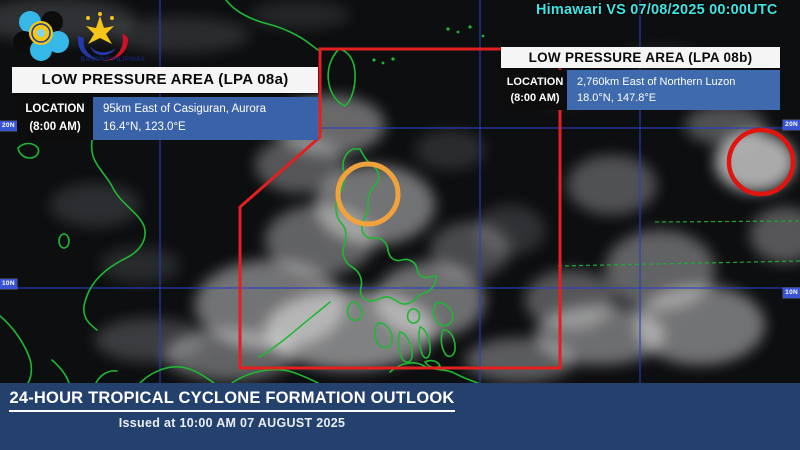 The height and width of the screenshot is (450, 800). I want to click on lpa-08b-title: LOW PRESSURE AREA (LPA 08b), so click(640, 57).